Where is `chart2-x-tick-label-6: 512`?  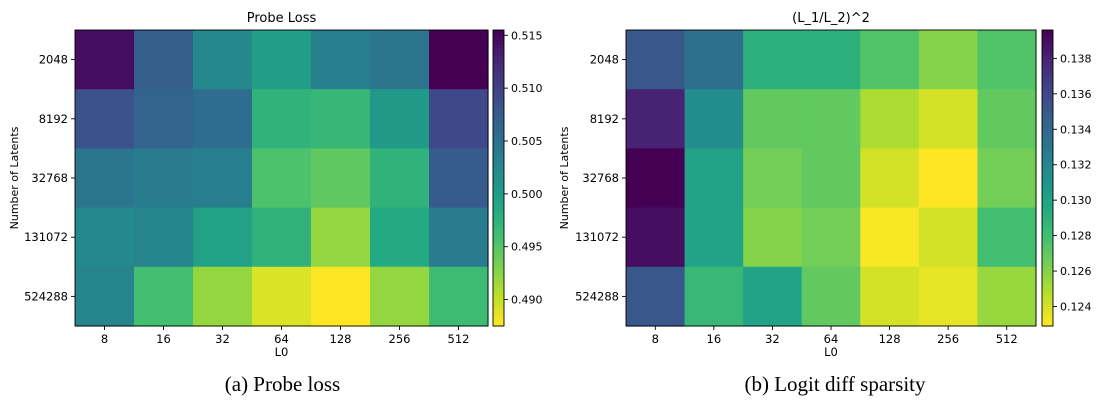
chart2-x-tick-label-6: 512 is located at coordinates (1007, 339).